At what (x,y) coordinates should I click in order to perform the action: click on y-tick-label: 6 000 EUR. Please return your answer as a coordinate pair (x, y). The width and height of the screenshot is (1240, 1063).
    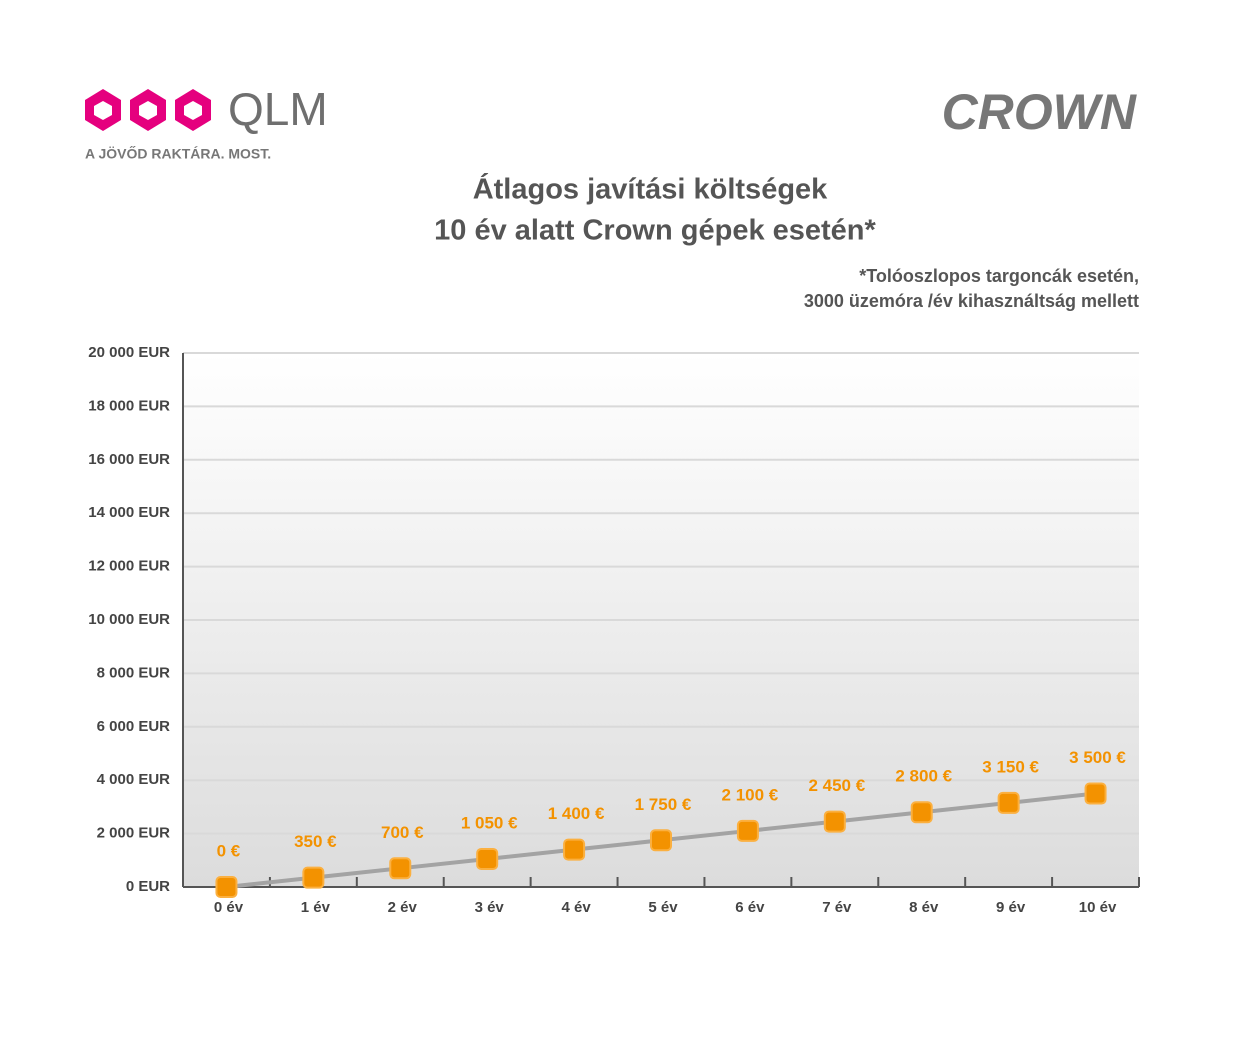
    Looking at the image, I should click on (134, 726).